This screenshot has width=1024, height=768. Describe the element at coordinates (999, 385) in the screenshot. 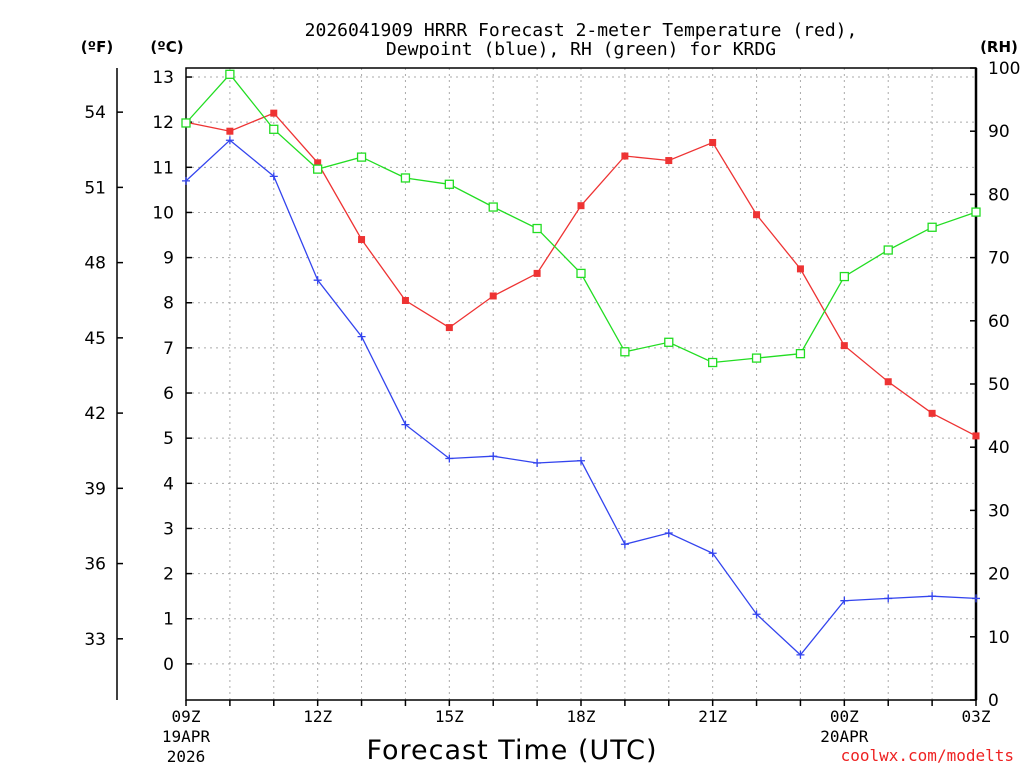

I see `rh-tick-label: 50` at that location.